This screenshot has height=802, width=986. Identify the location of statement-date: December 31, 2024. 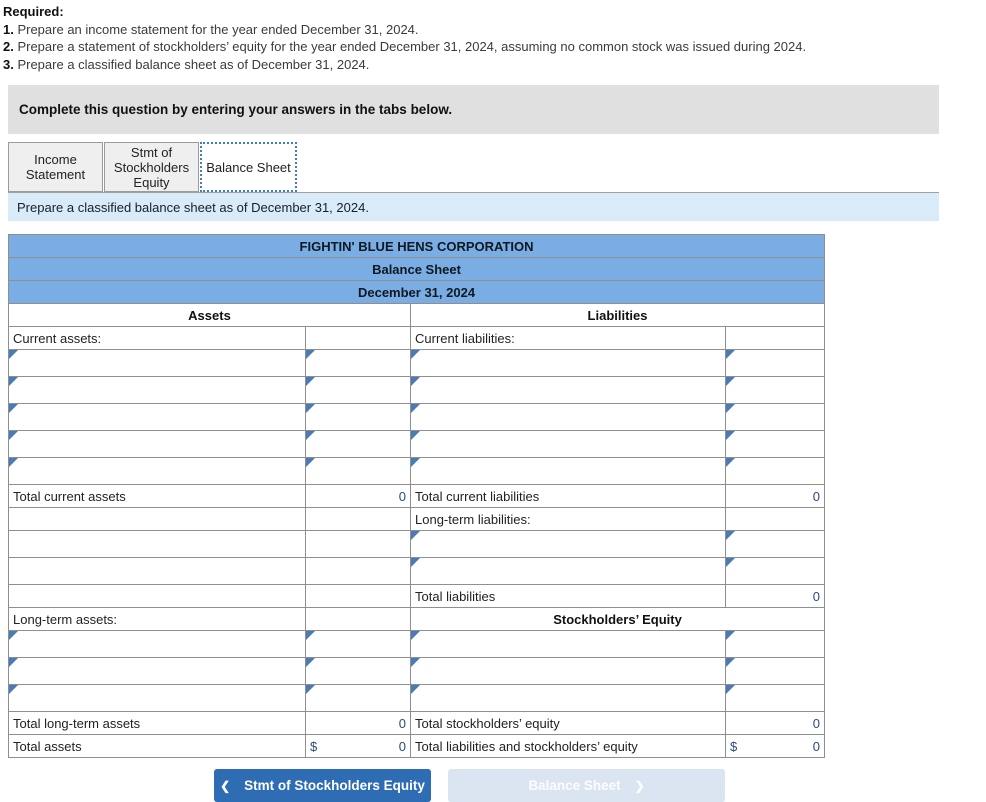
(416, 292).